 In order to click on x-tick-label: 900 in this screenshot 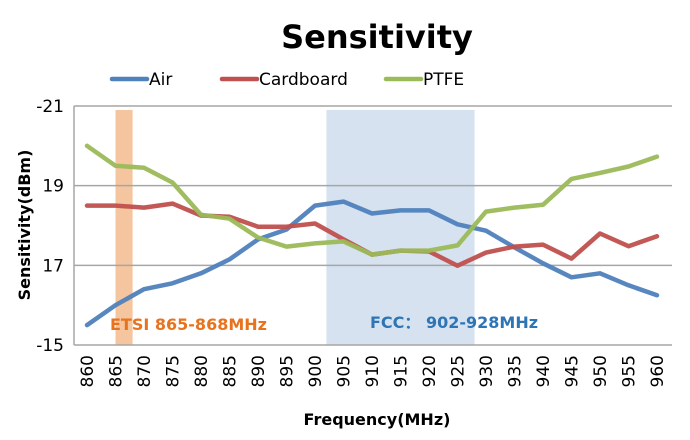, I will do `click(316, 371)`.